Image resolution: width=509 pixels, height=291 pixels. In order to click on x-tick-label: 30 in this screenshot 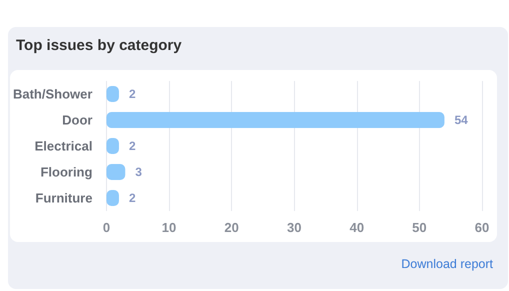, I will do `click(294, 227)`.